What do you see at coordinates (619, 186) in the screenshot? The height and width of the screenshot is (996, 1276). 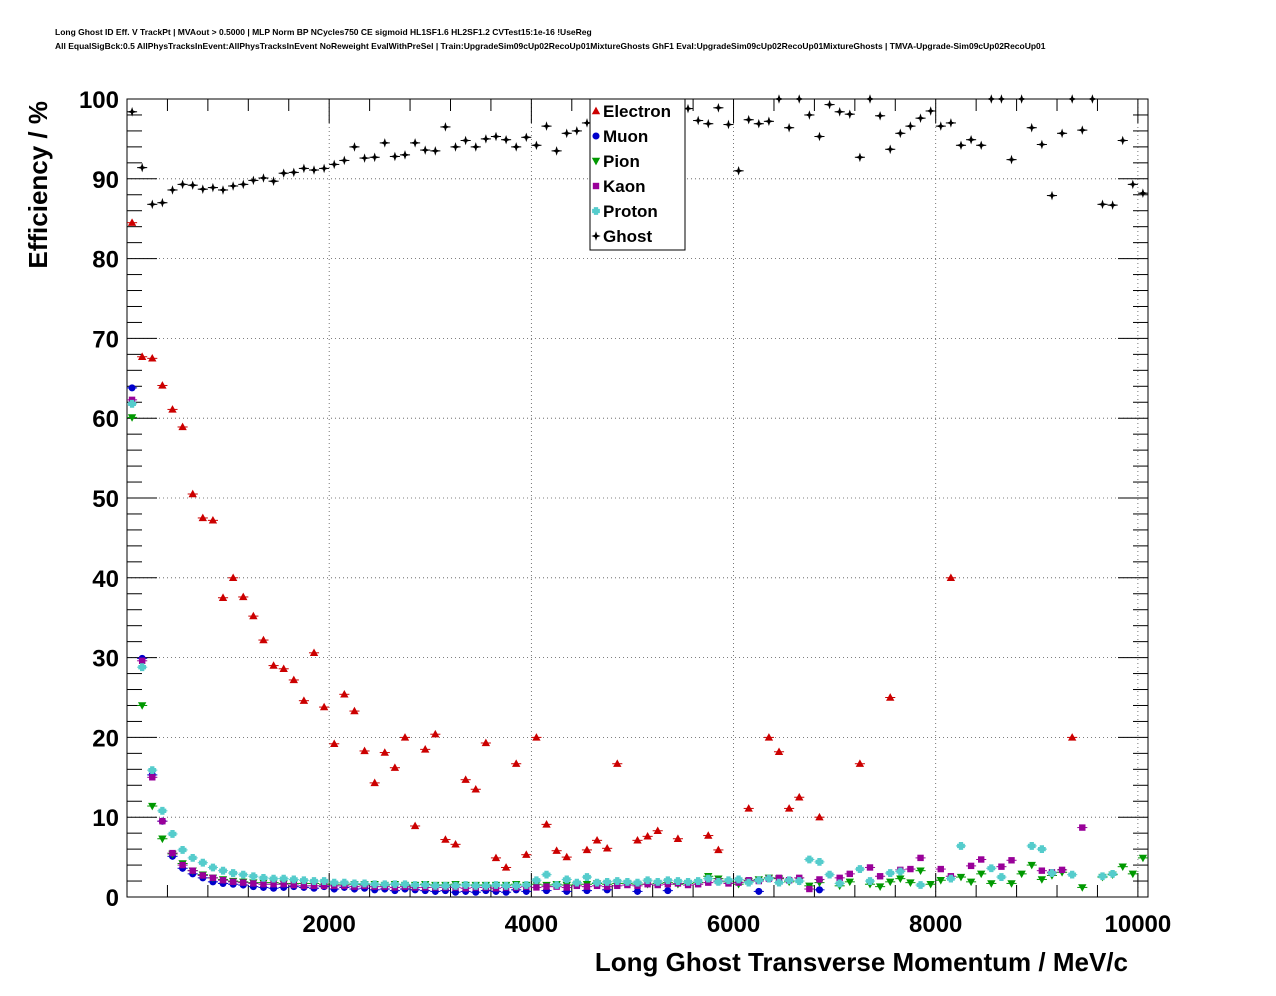 I see `legend-item: Kaon` at bounding box center [619, 186].